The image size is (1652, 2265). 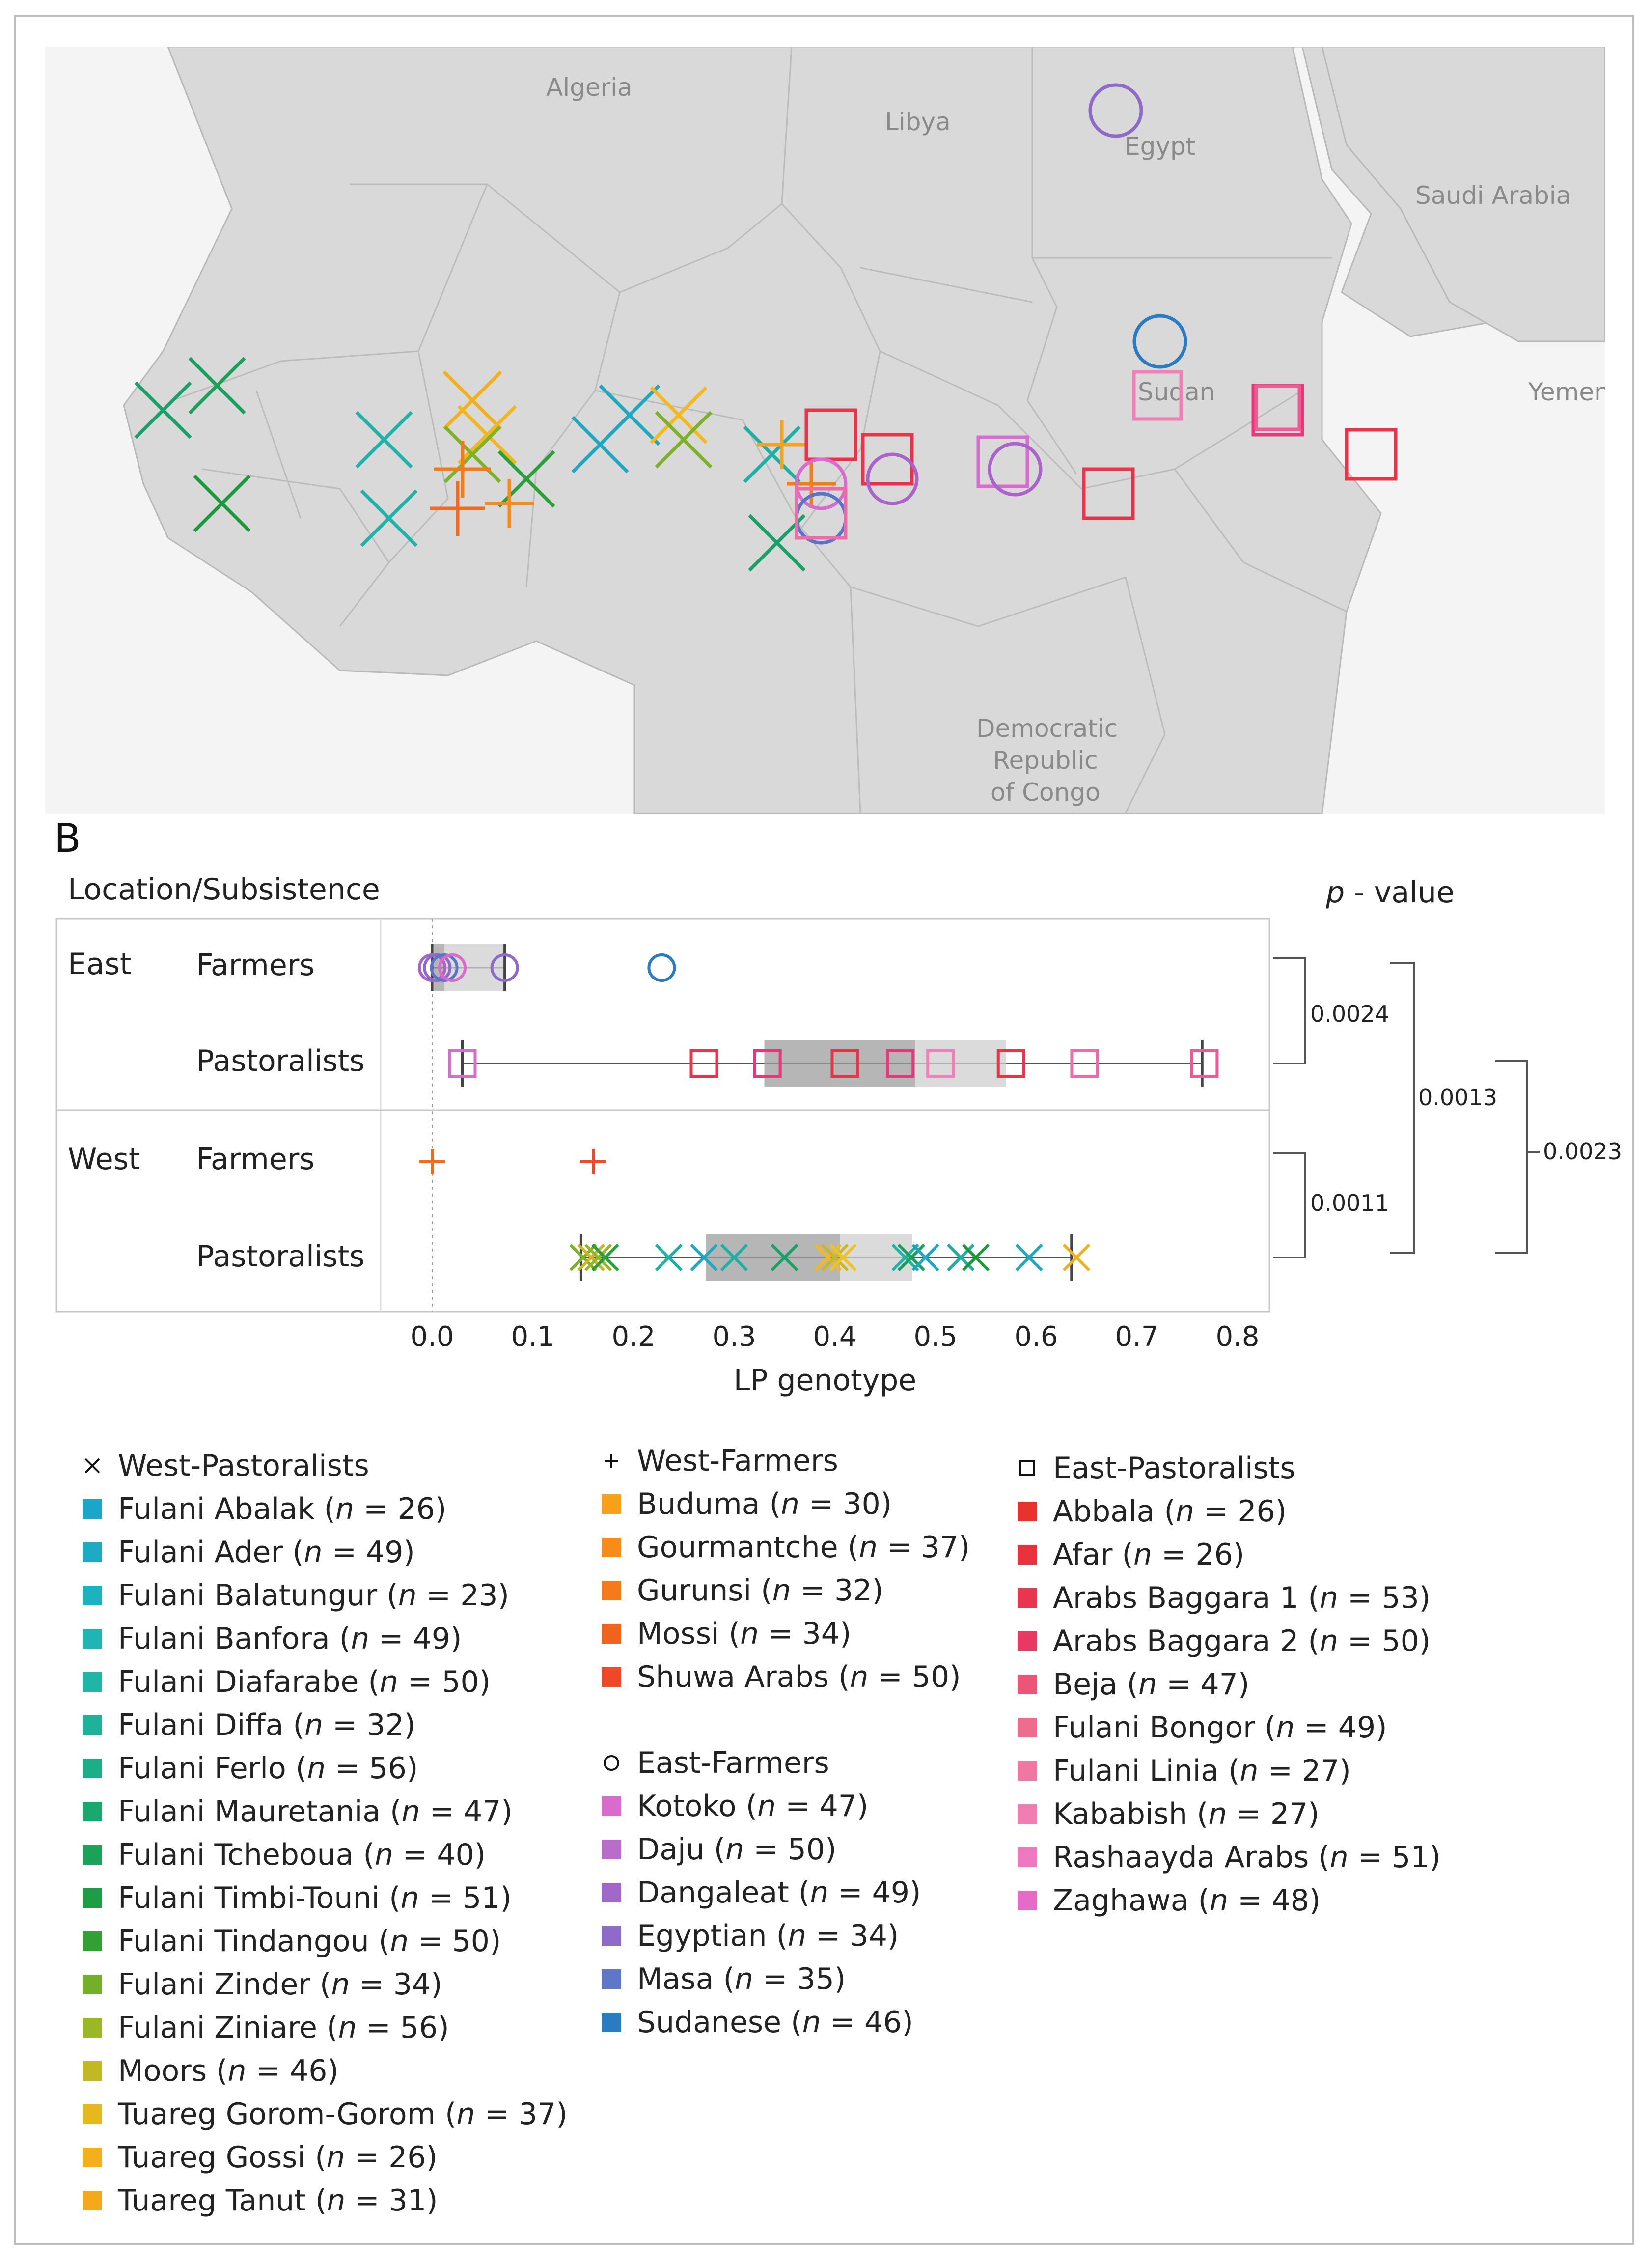 What do you see at coordinates (238, 1682) in the screenshot?
I see `legend-population-name: Fulani Diafarabe` at bounding box center [238, 1682].